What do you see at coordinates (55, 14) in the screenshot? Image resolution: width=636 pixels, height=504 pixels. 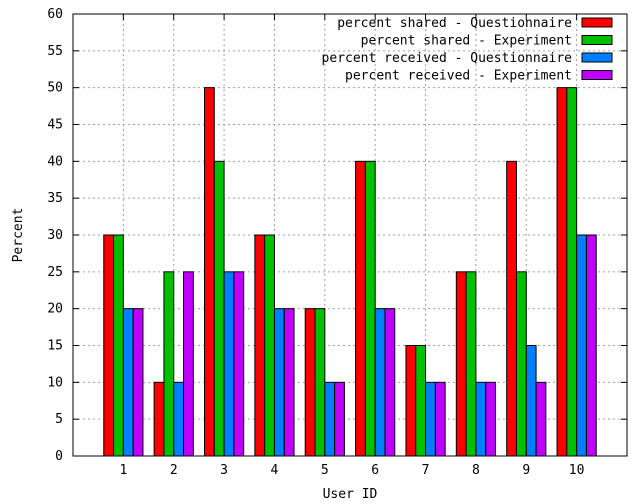 I see `y-tick-label: 60` at bounding box center [55, 14].